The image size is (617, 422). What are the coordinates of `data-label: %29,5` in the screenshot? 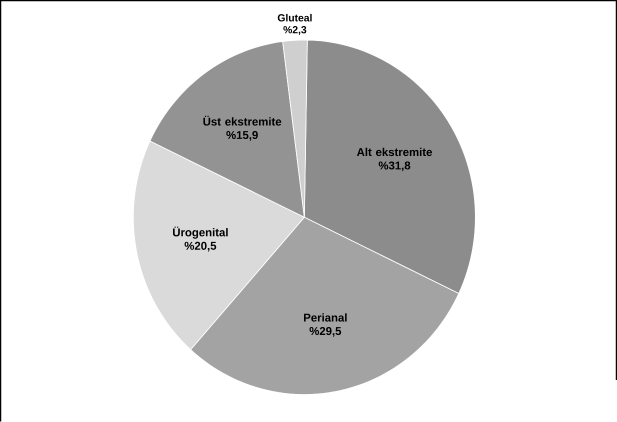 It's located at (326, 331).